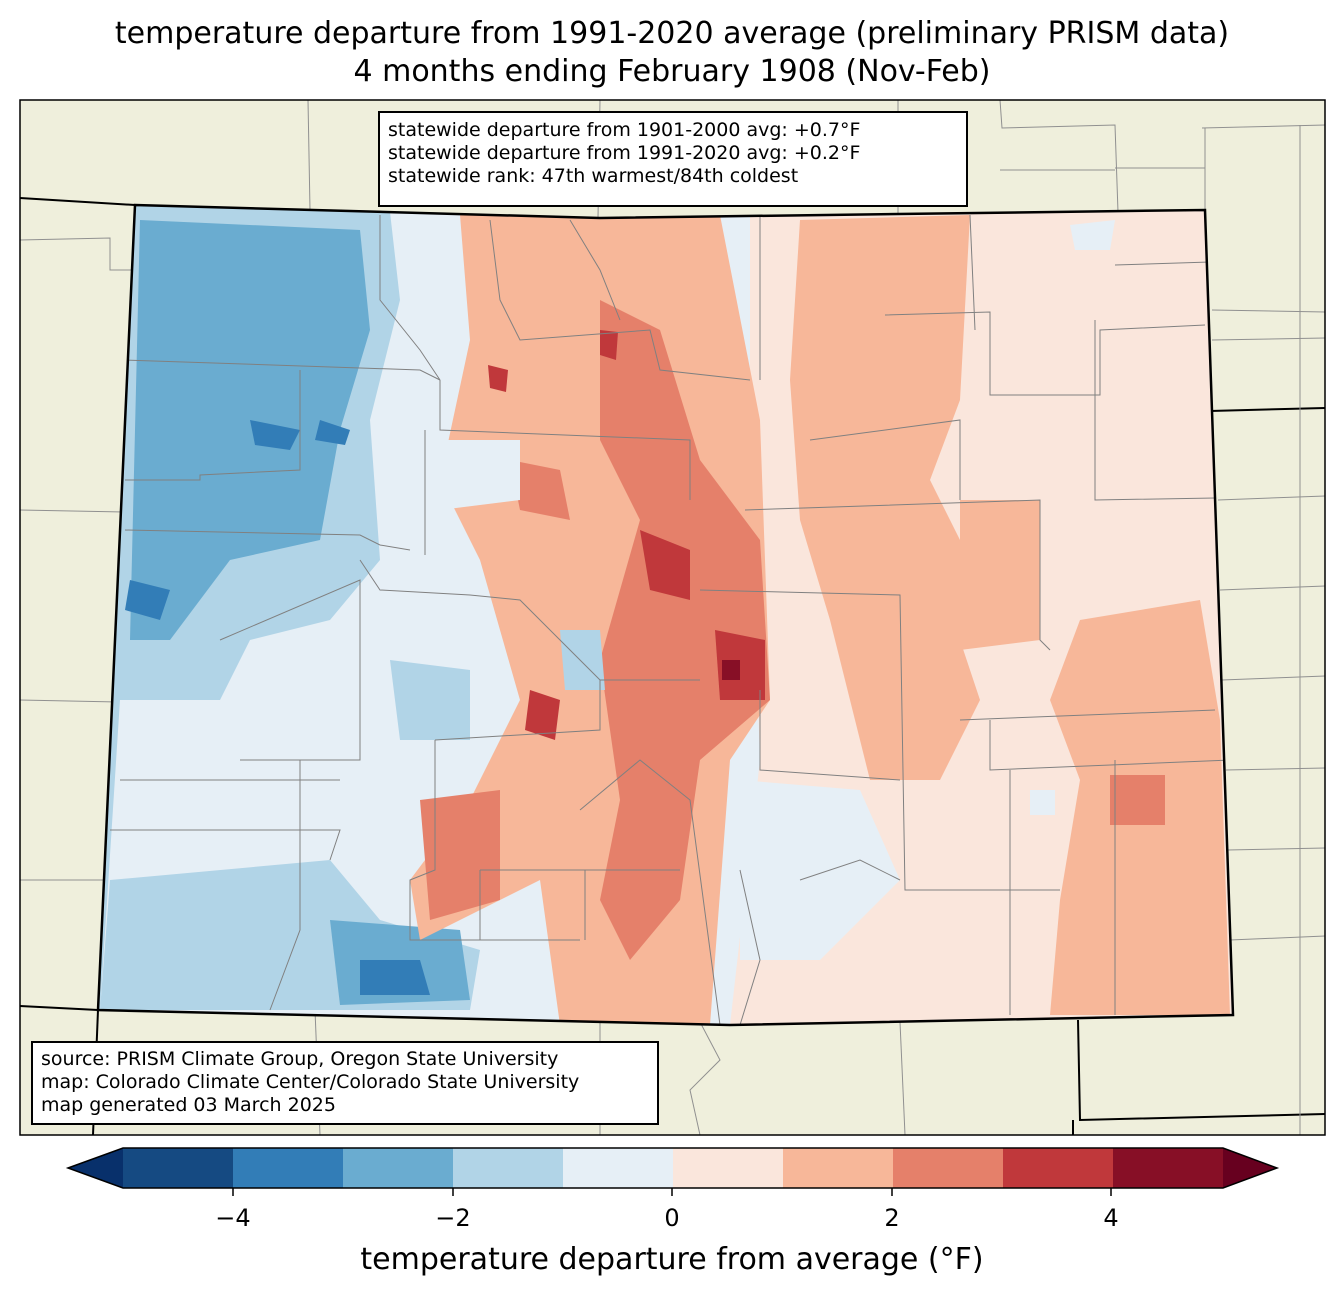 The height and width of the screenshot is (1299, 1344). What do you see at coordinates (95, 1168) in the screenshot?
I see `colorbar-extend-low` at bounding box center [95, 1168].